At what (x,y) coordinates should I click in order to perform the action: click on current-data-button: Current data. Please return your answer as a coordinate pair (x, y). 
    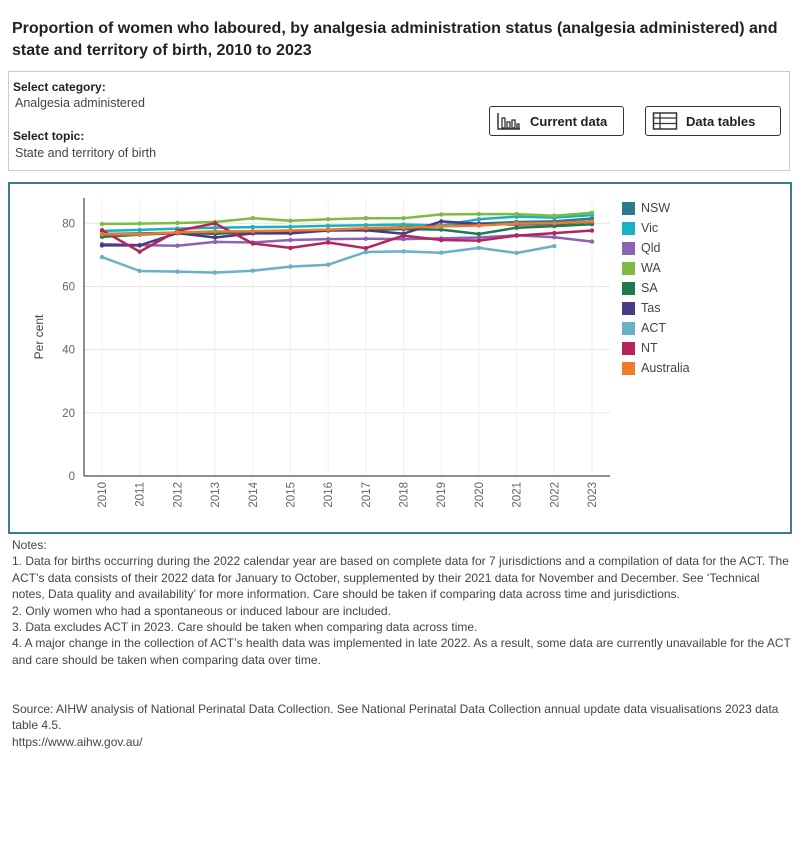
    Looking at the image, I should click on (556, 121).